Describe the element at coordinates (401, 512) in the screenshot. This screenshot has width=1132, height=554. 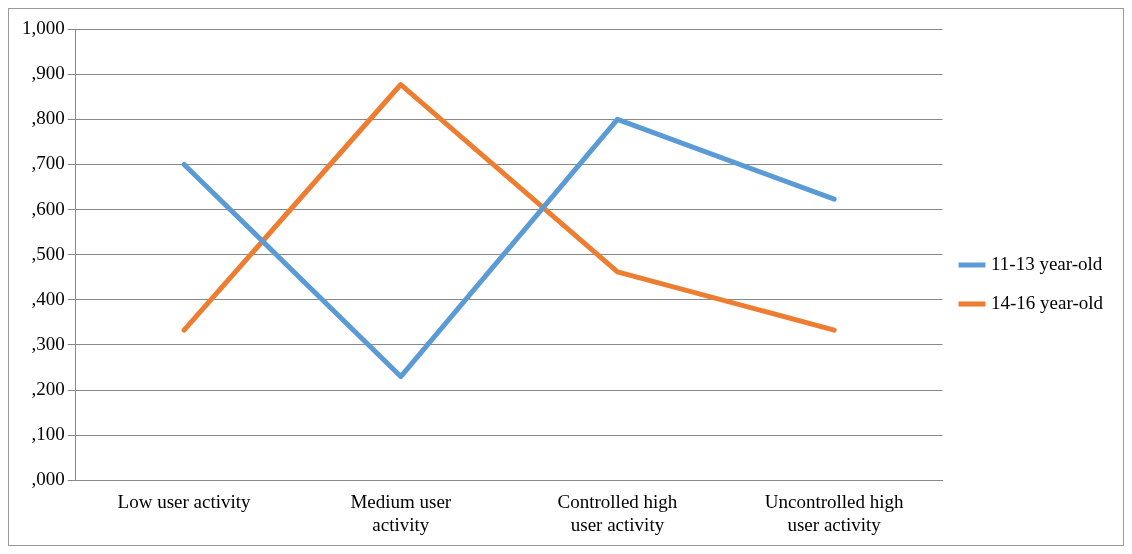
I see `x-tick-label: Medium user activity` at that location.